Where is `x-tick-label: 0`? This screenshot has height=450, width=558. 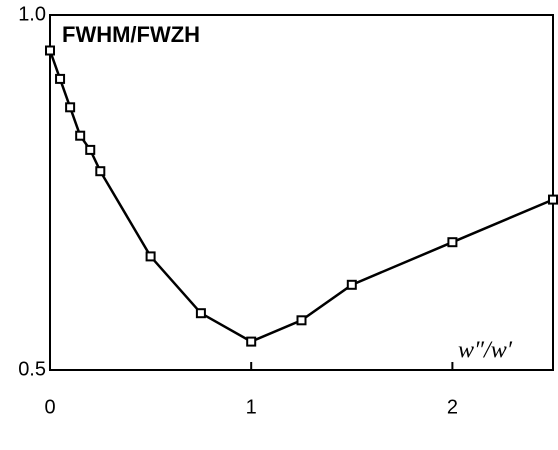 x-tick-label: 0 is located at coordinates (49, 407).